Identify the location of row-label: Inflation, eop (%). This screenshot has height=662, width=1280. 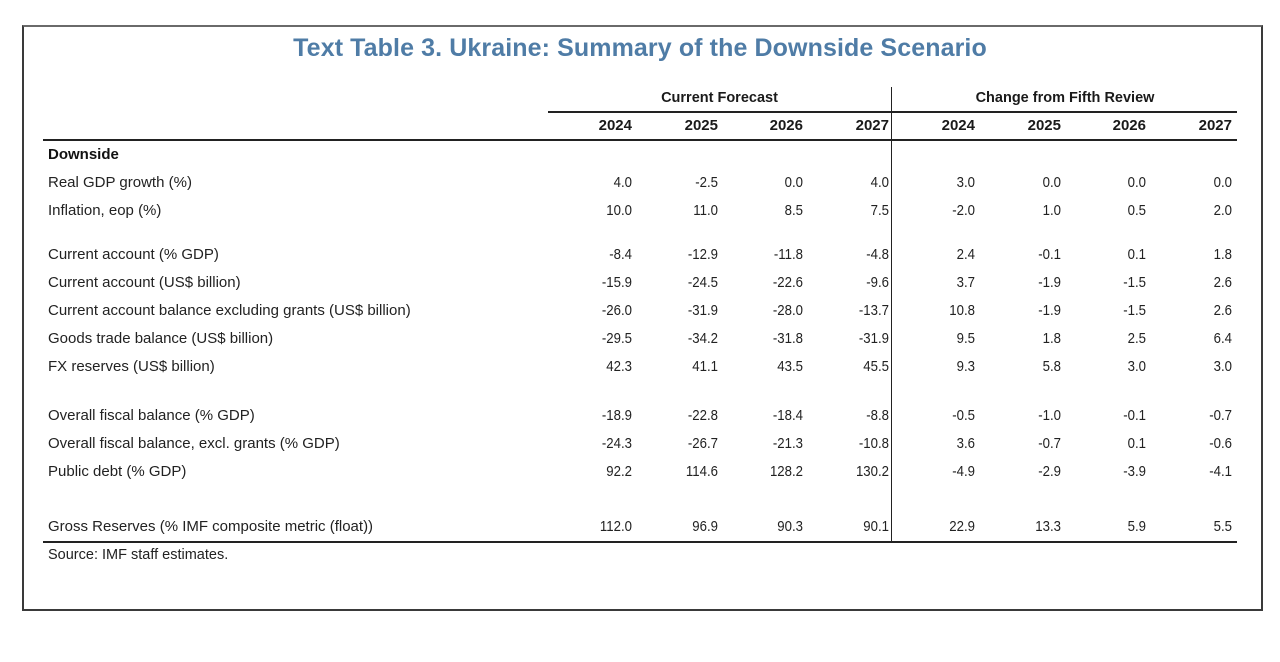
(105, 210).